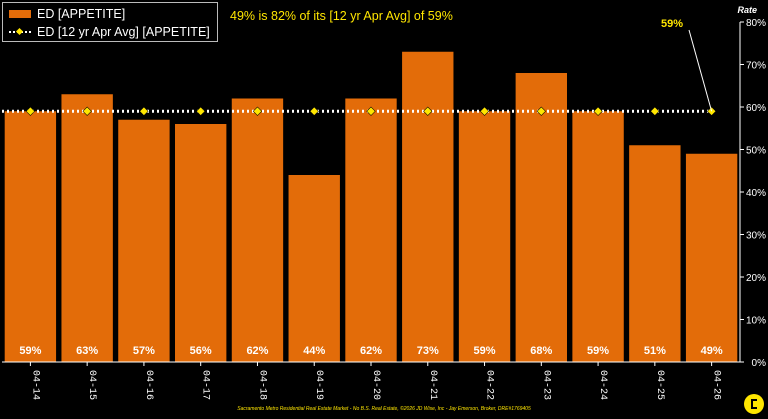 This screenshot has height=419, width=768. What do you see at coordinates (87, 351) in the screenshot?
I see `bar-value-label: 63%` at bounding box center [87, 351].